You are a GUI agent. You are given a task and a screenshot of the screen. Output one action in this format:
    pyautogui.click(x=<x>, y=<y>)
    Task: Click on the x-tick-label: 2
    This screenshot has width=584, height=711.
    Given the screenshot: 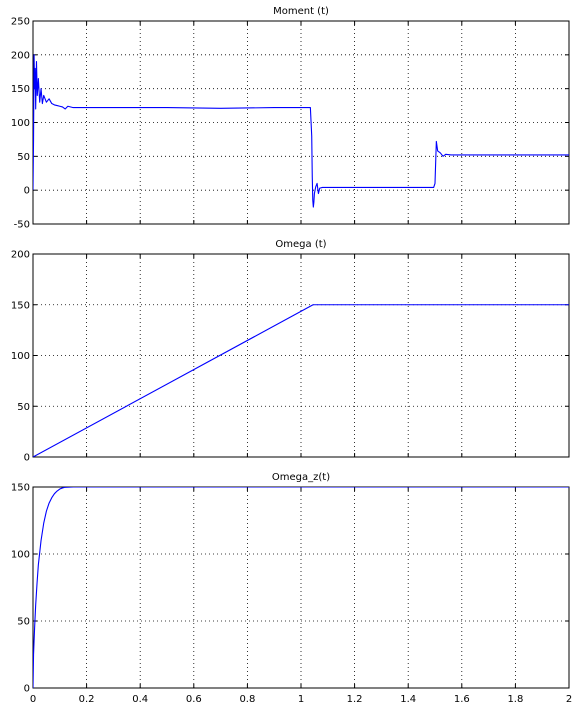 What is the action you would take?
    pyautogui.click(x=569, y=699)
    